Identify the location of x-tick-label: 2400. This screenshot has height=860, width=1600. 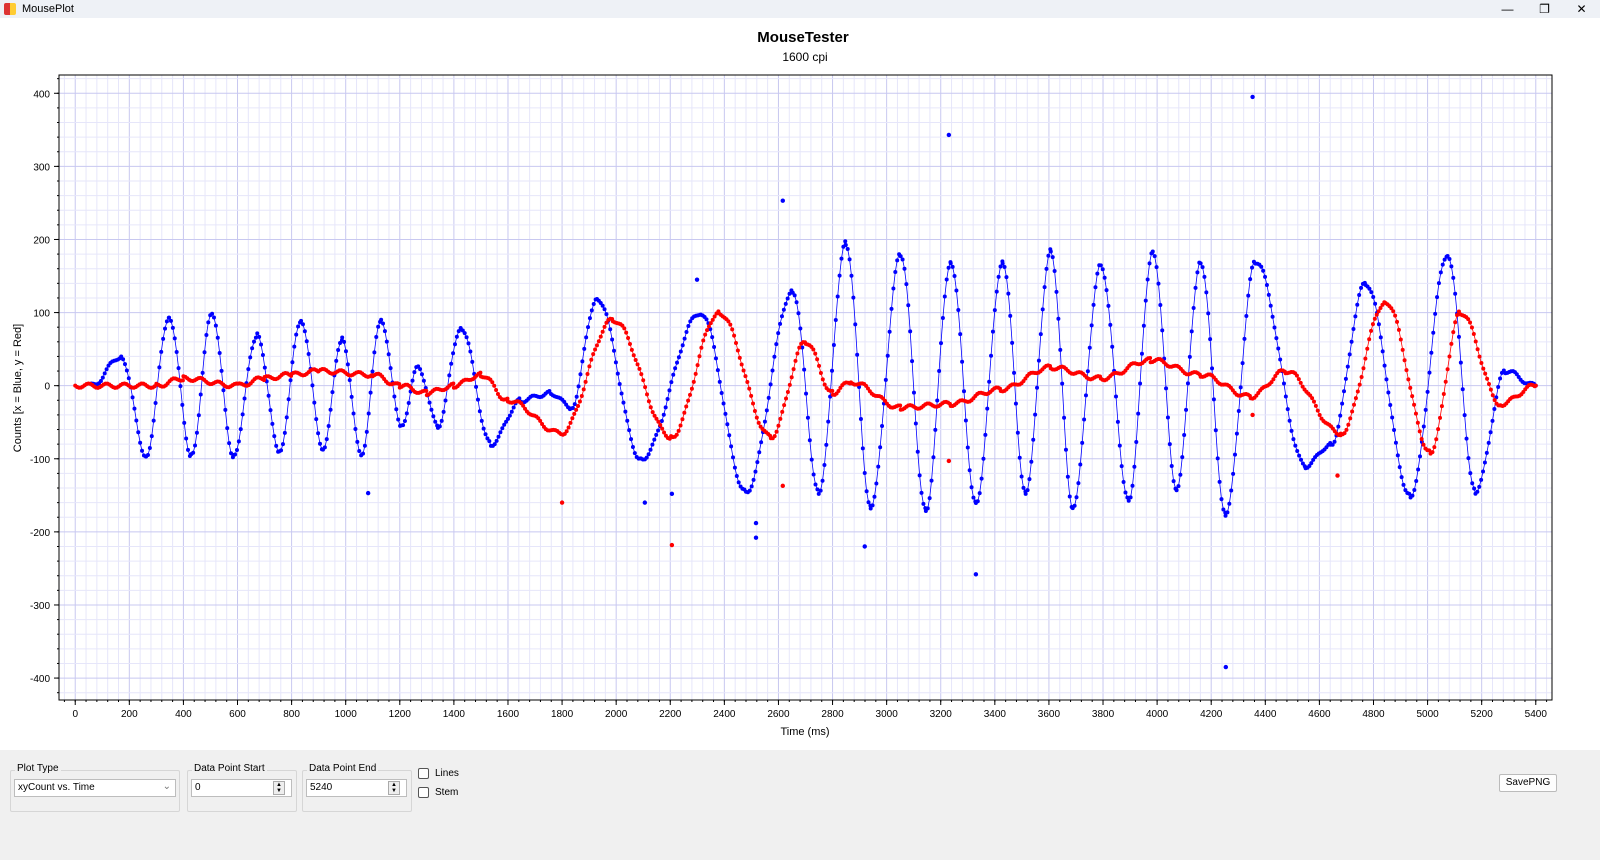
(724, 714).